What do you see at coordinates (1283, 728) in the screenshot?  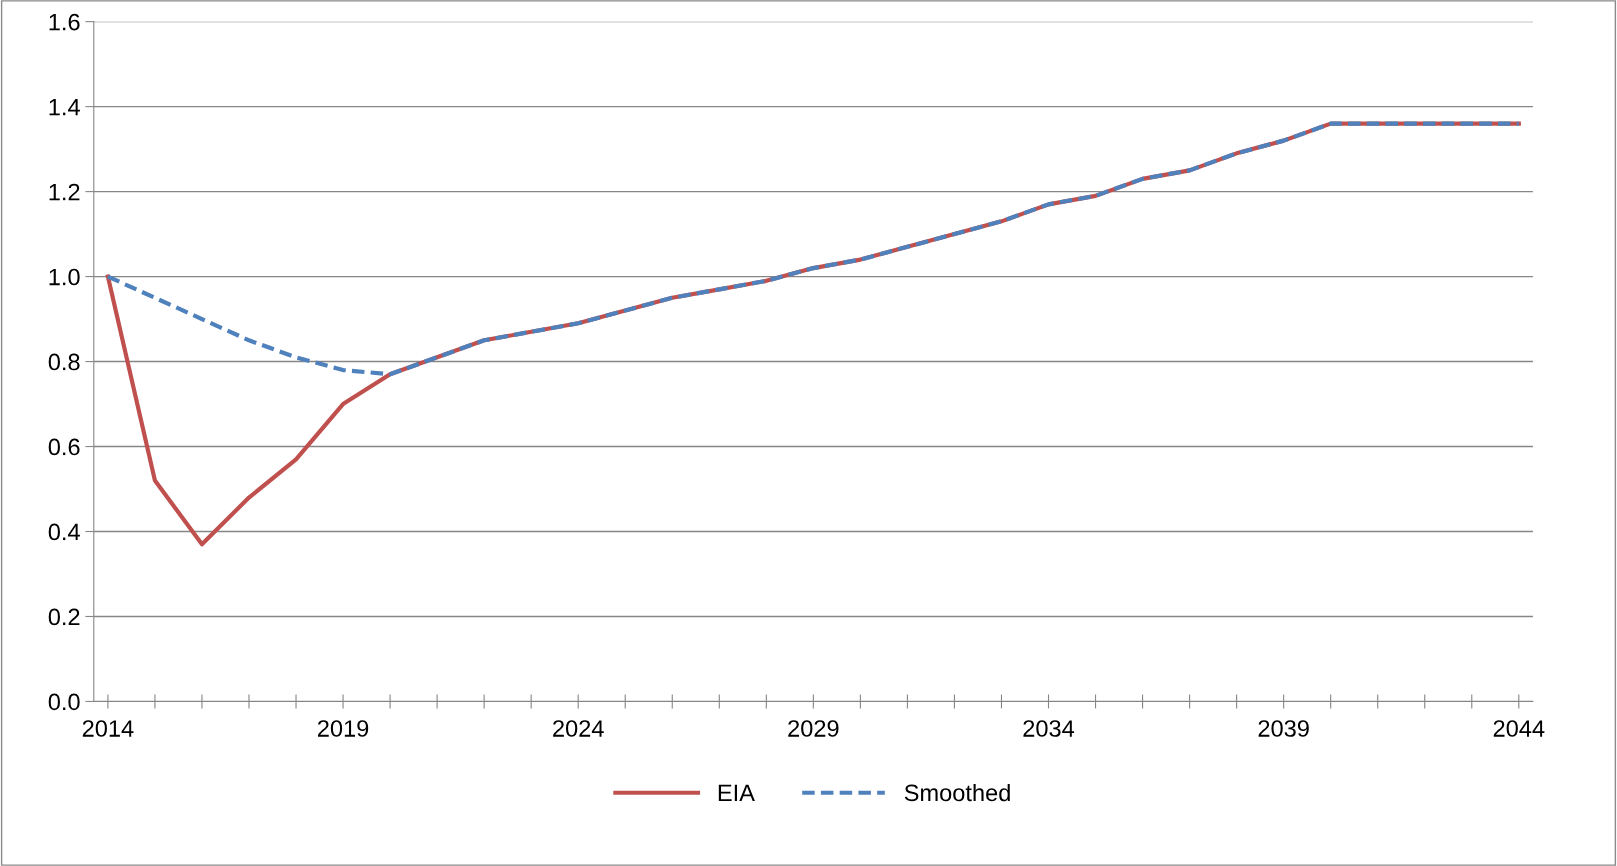 I see `x-tick-label: 2039` at bounding box center [1283, 728].